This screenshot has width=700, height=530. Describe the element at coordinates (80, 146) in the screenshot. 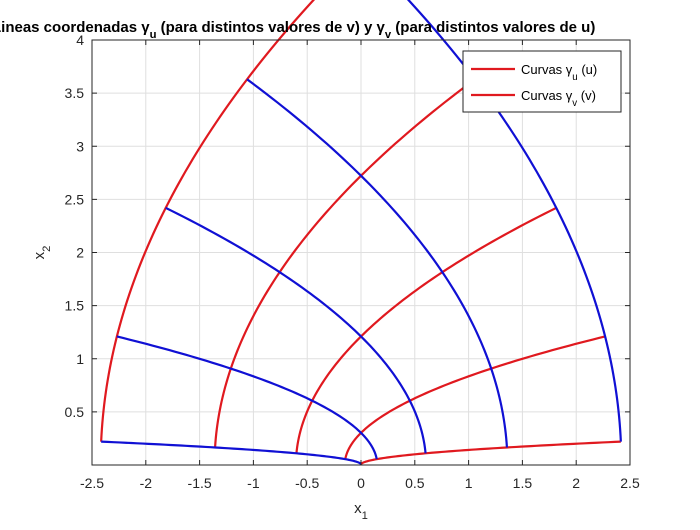

I see `y-tick-label: 3` at that location.